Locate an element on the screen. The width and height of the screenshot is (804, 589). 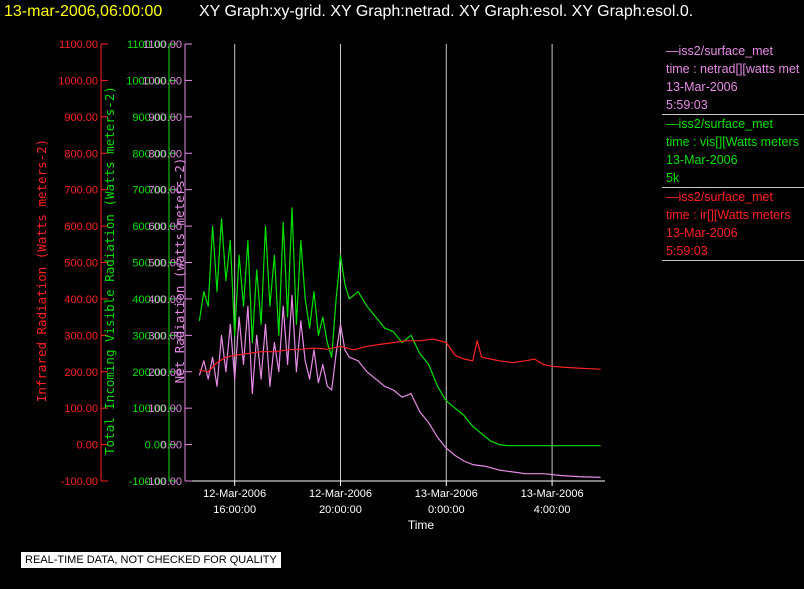
y-axis-label: Net Radiation (watts meters-2) is located at coordinates (179, 271).